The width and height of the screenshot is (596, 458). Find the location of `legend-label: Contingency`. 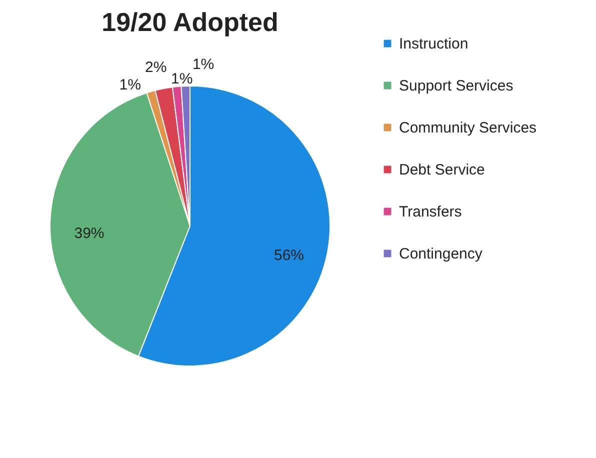

legend-label: Contingency is located at coordinates (441, 254).